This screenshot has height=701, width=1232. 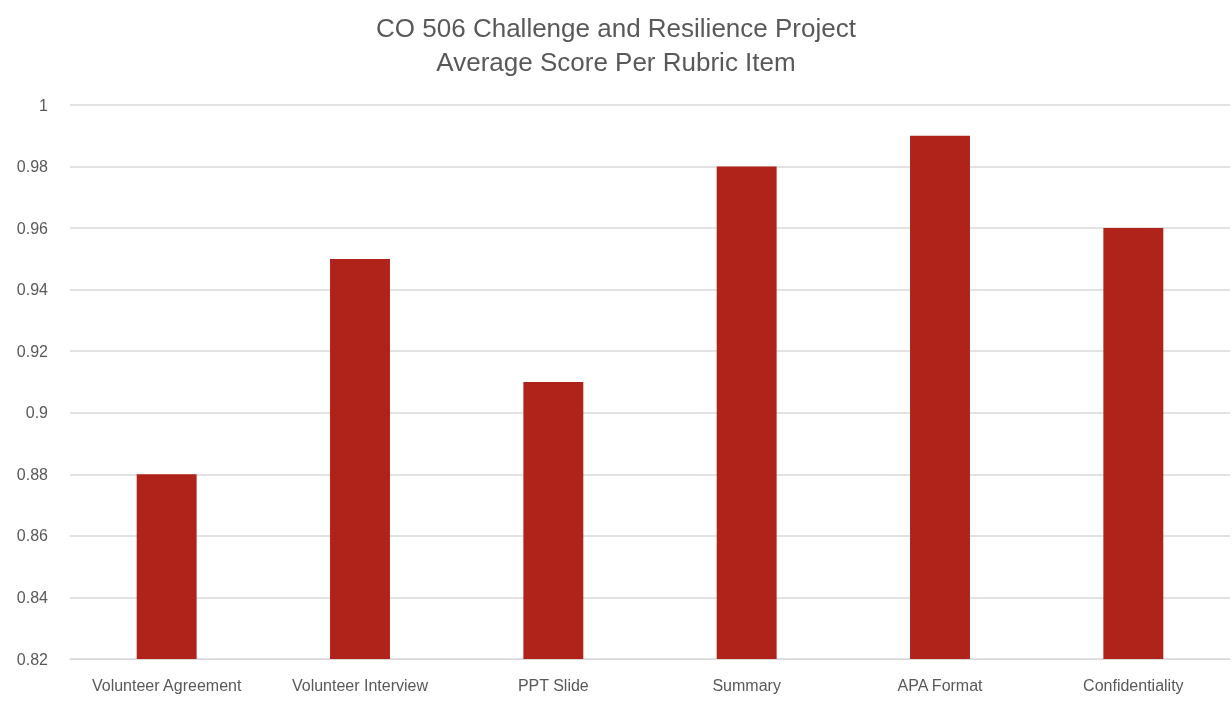 What do you see at coordinates (44, 105) in the screenshot?
I see `y-tick-label: 1` at bounding box center [44, 105].